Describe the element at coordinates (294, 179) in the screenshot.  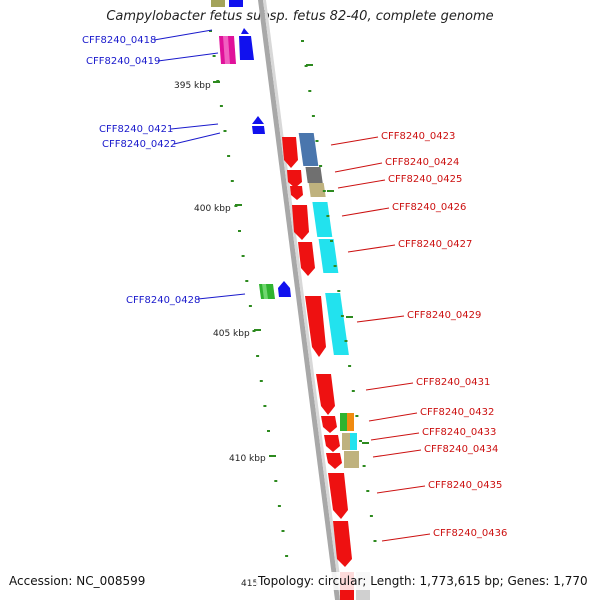
I see `gene-CFF8240_0424-red` at that location.